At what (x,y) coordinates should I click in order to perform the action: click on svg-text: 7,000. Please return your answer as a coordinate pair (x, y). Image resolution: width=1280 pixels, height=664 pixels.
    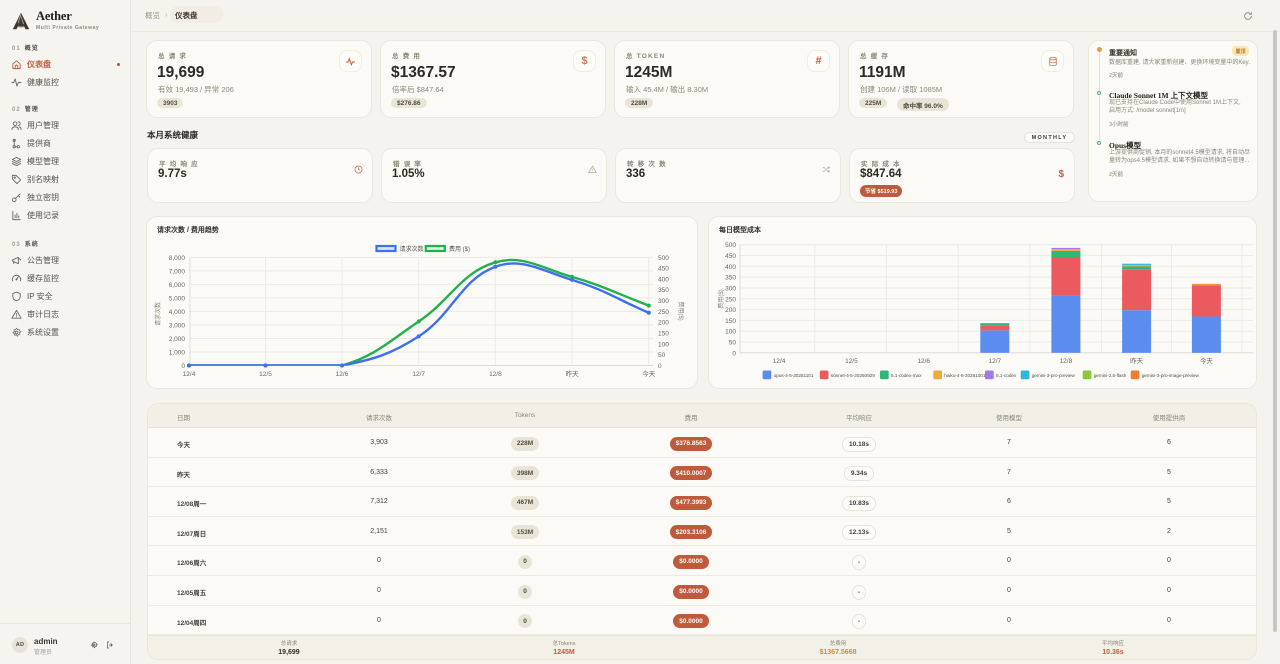
    Looking at the image, I should click on (177, 271).